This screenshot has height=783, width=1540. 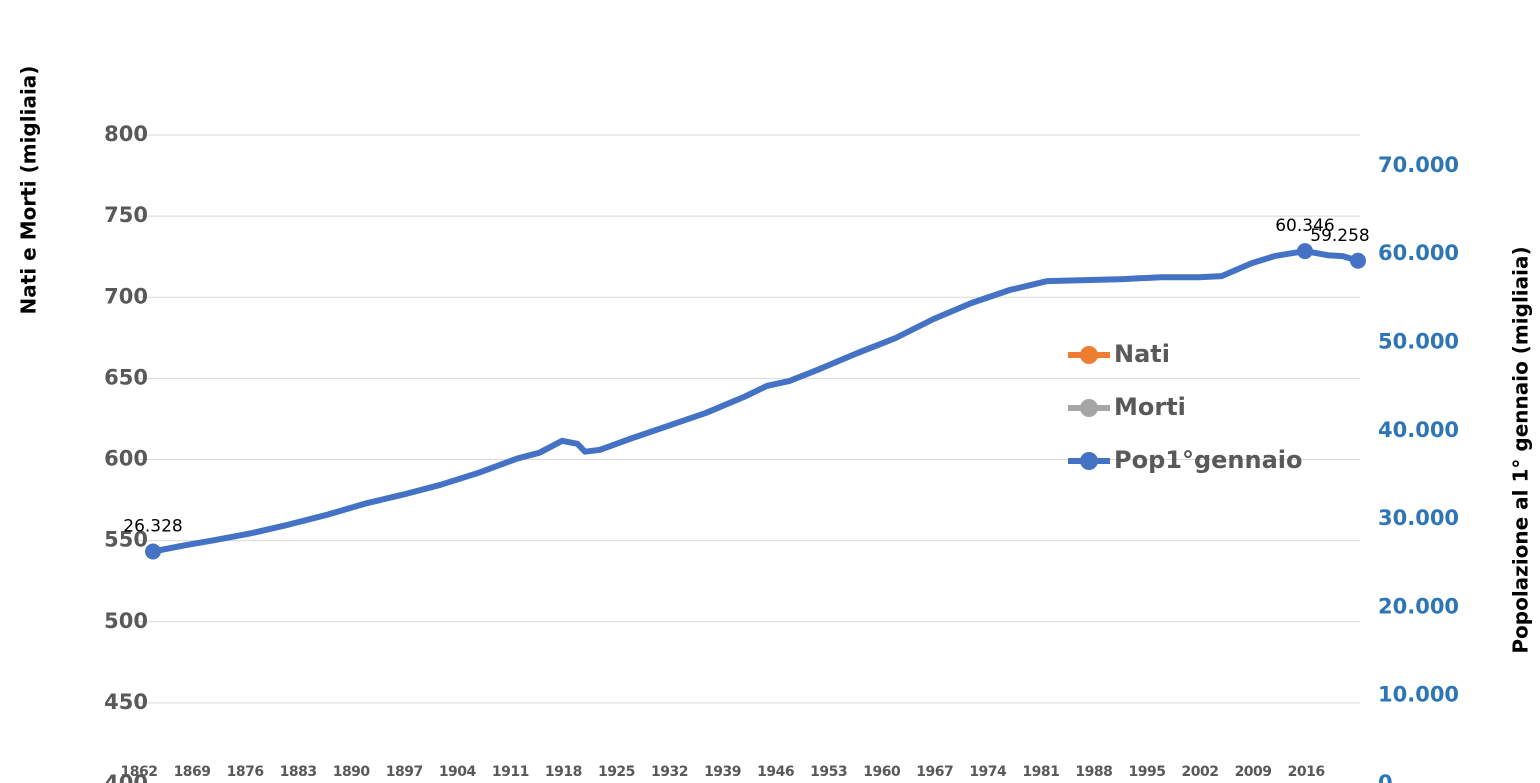 What do you see at coordinates (1304, 226) in the screenshot?
I see `data-label: 60.346` at bounding box center [1304, 226].